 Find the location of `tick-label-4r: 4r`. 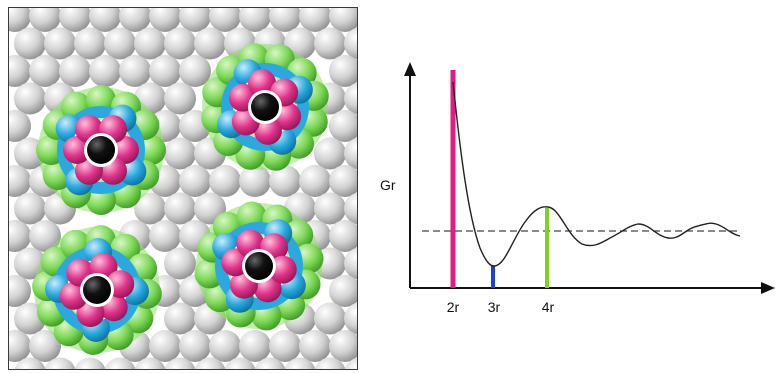

tick-label-4r: 4r is located at coordinates (548, 307).